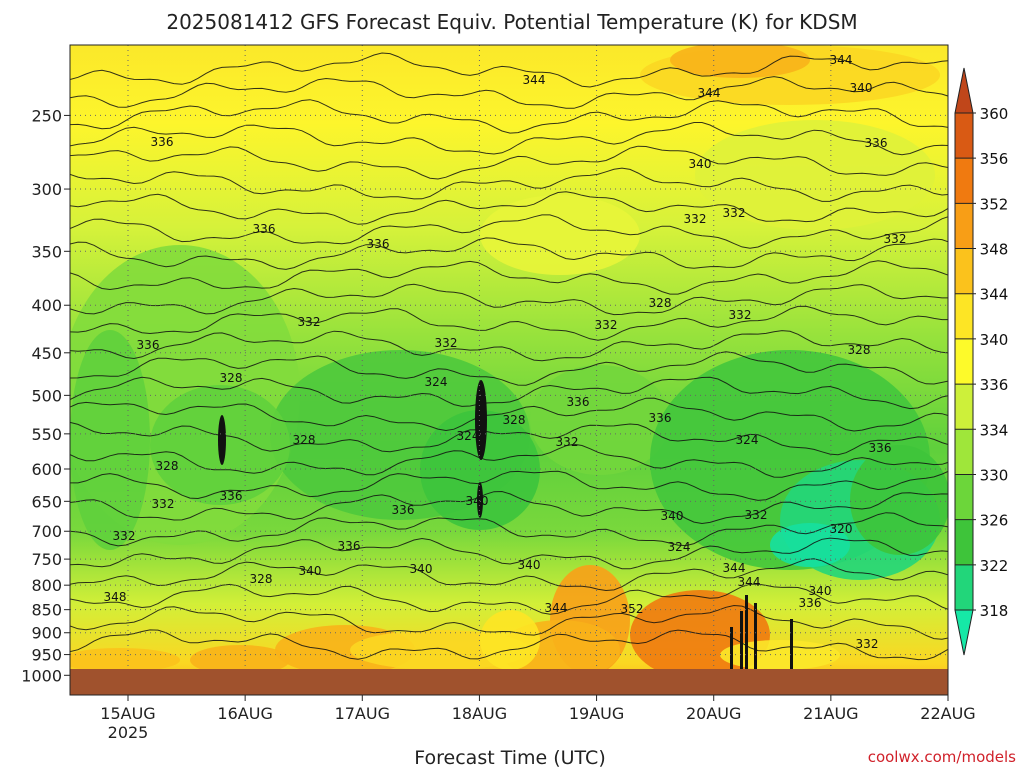  Describe the element at coordinates (46, 305) in the screenshot. I see `y-tick-label: 400` at that location.